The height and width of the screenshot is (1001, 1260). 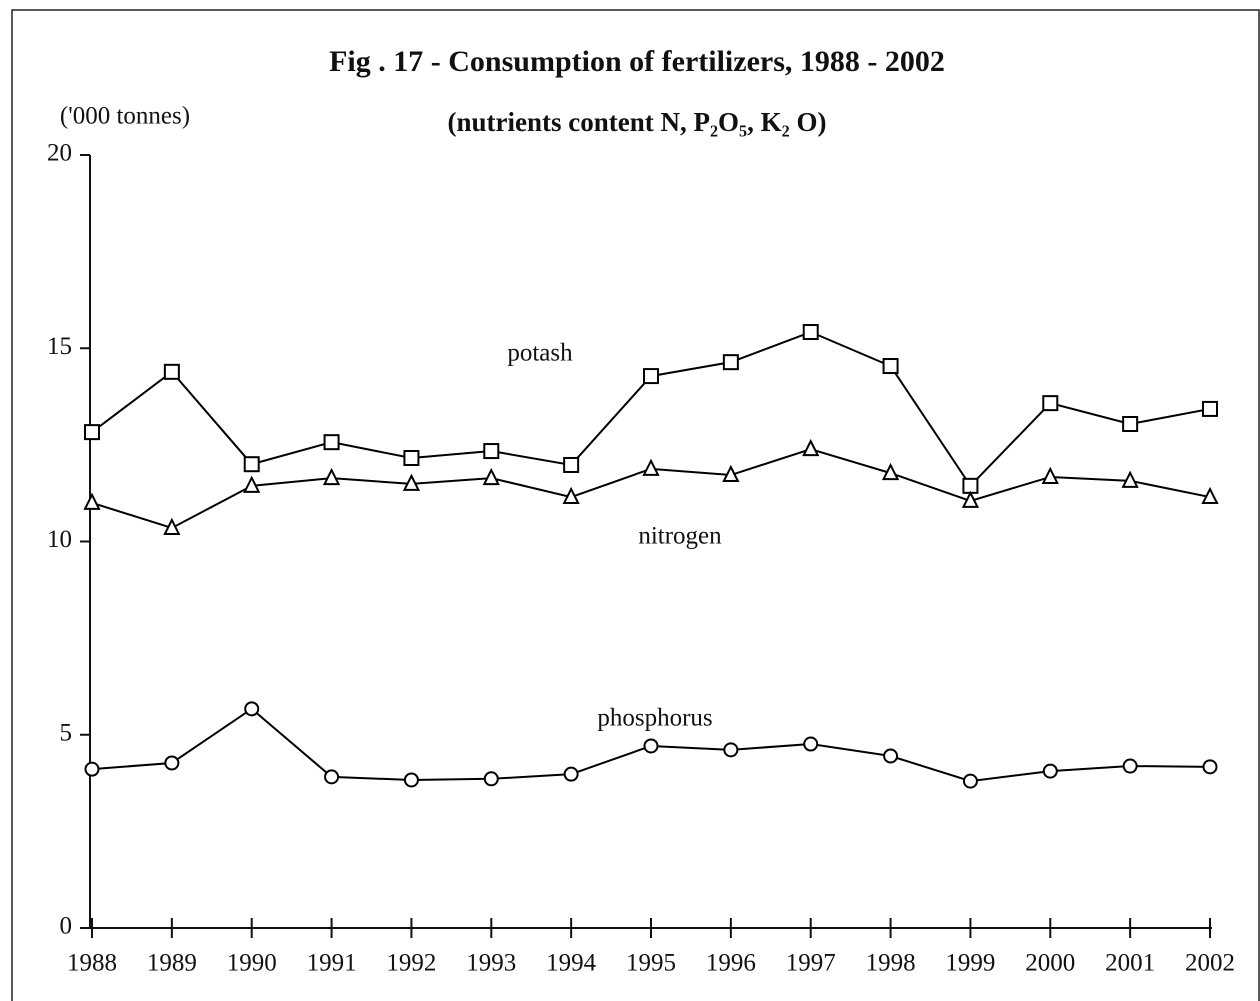 I want to click on x-tick-label: 1997, so click(x=811, y=963).